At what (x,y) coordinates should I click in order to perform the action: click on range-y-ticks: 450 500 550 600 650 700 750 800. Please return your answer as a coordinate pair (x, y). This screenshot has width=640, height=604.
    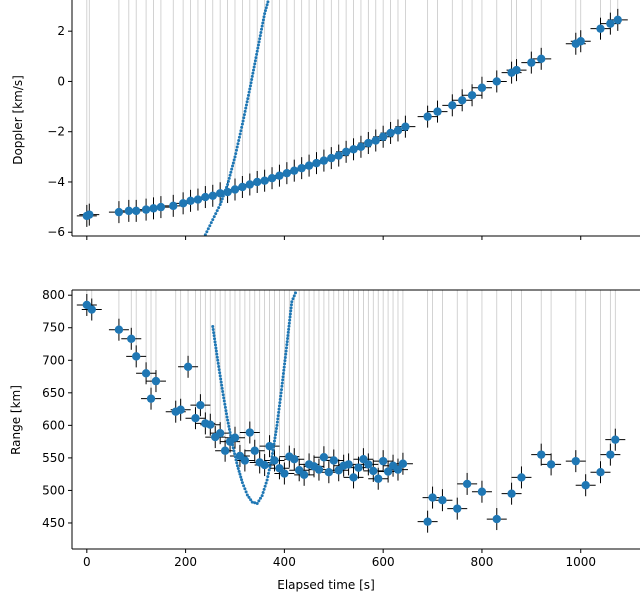
    Looking at the image, I should click on (57, 409).